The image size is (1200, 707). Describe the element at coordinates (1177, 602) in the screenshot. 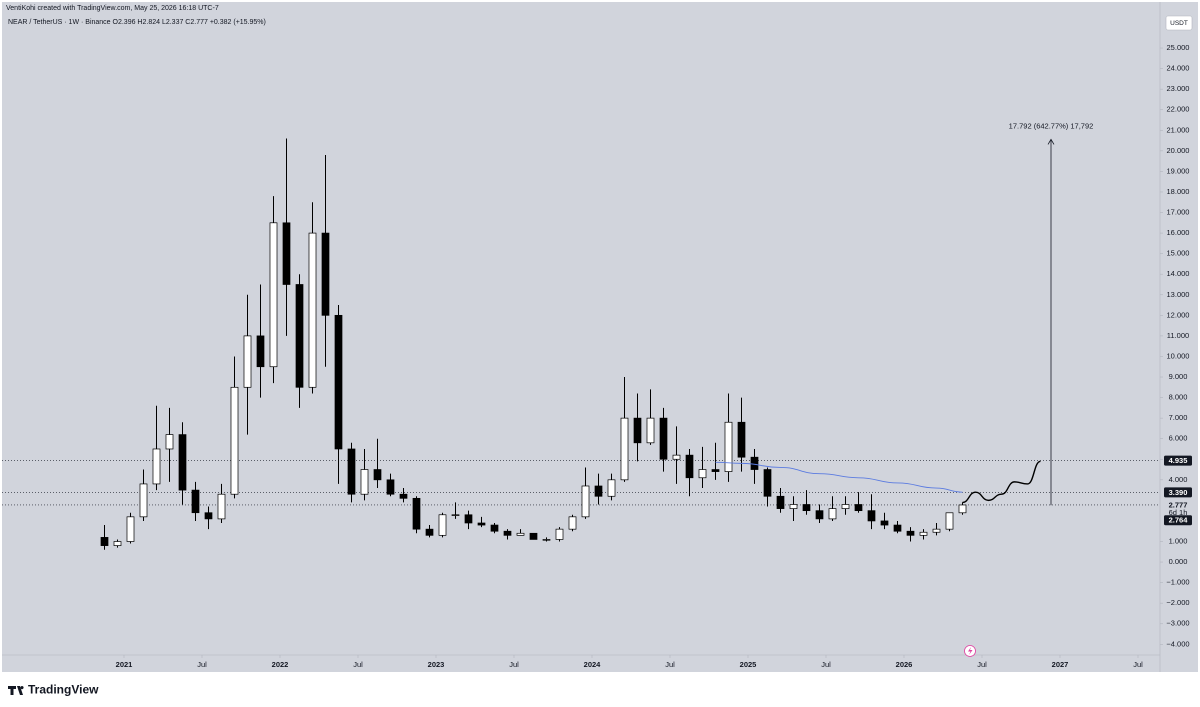

I see `y-tick-label: −2.000` at that location.